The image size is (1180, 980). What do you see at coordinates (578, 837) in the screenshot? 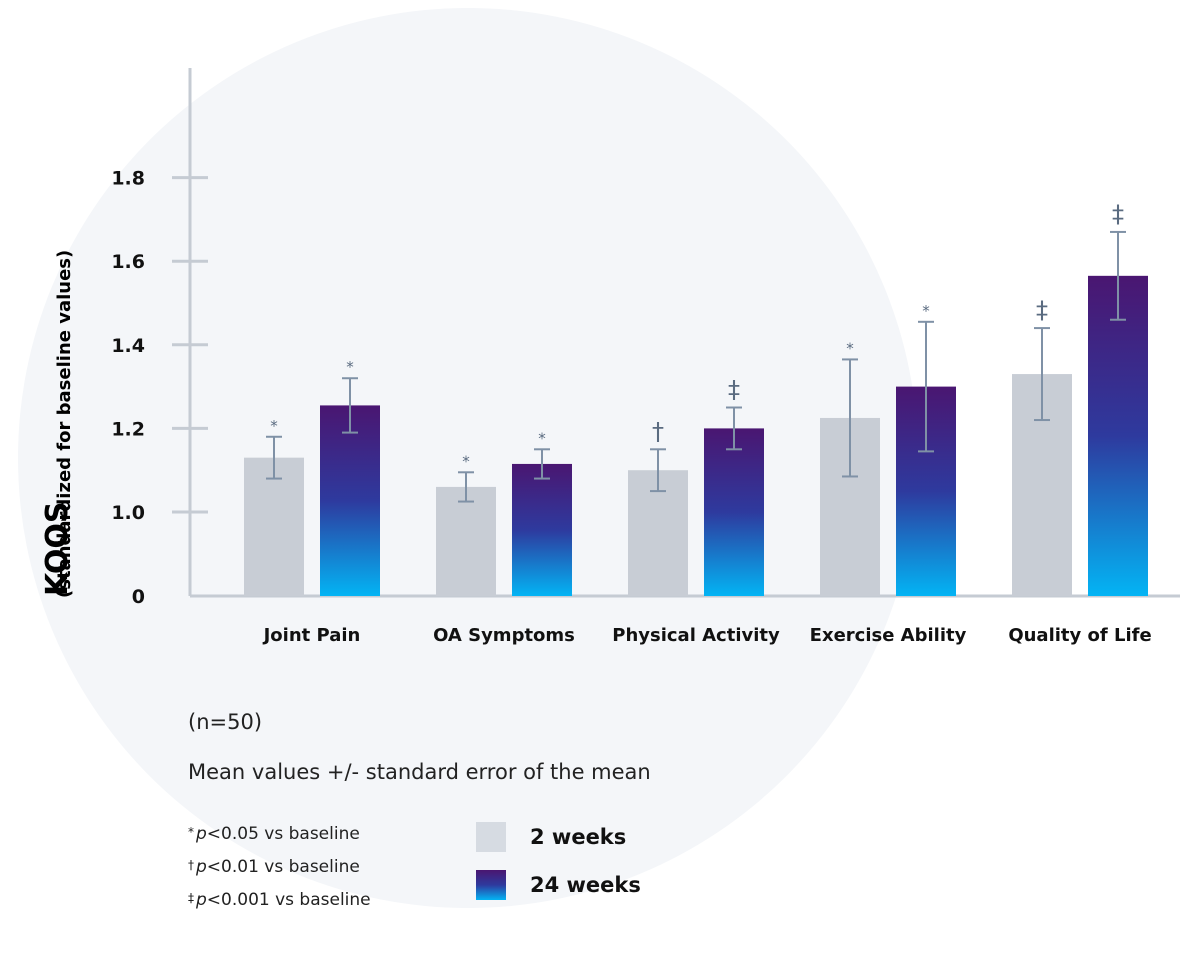
I see `legend-label-2-weeks: 2 weeks` at bounding box center [578, 837].